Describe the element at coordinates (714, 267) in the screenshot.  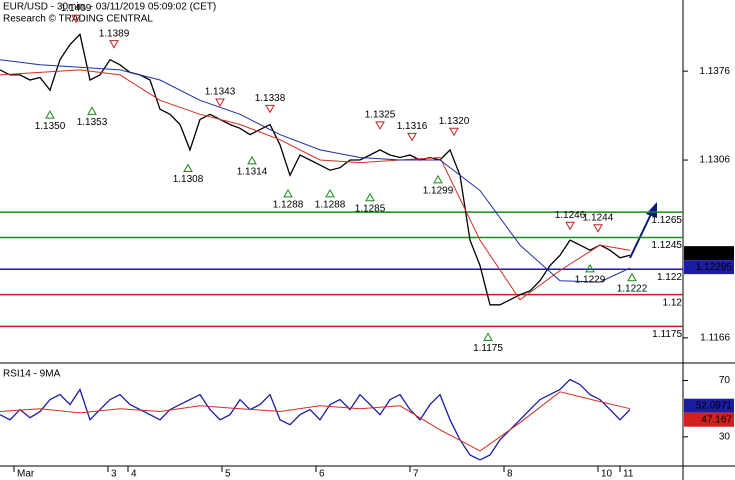
I see `price-box-label: 1.12295` at that location.